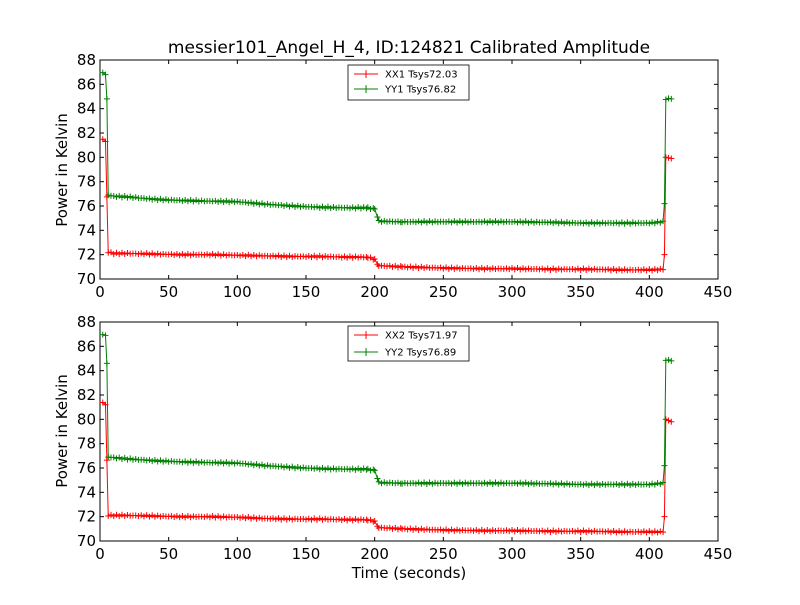 The width and height of the screenshot is (800, 605). Describe the element at coordinates (718, 292) in the screenshot. I see `top-x-tick-label: 450` at that location.